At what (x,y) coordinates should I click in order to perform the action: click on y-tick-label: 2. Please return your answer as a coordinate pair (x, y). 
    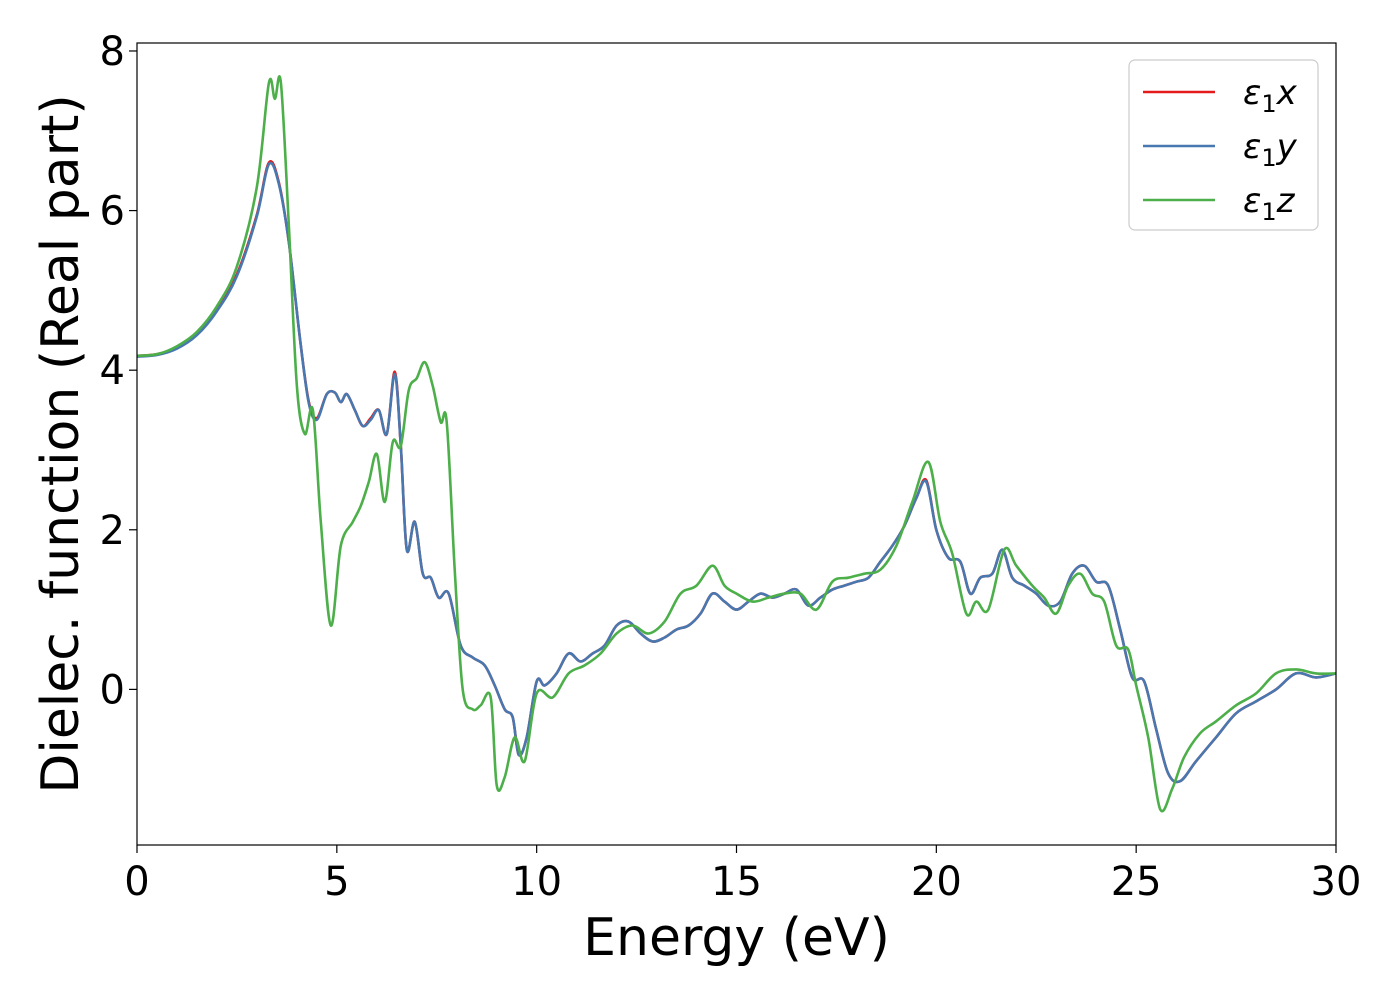
    Looking at the image, I should click on (112, 531).